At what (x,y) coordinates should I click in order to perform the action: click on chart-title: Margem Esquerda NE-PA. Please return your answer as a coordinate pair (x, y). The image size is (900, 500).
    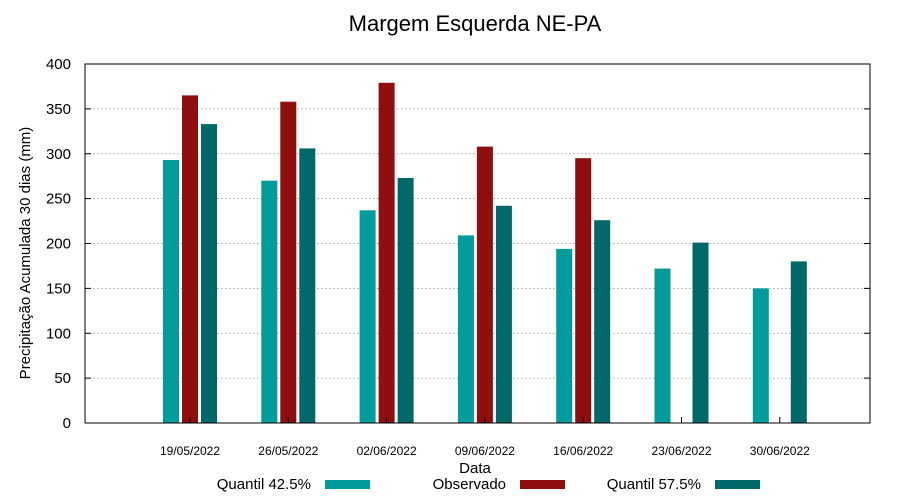
    Looking at the image, I should click on (475, 23).